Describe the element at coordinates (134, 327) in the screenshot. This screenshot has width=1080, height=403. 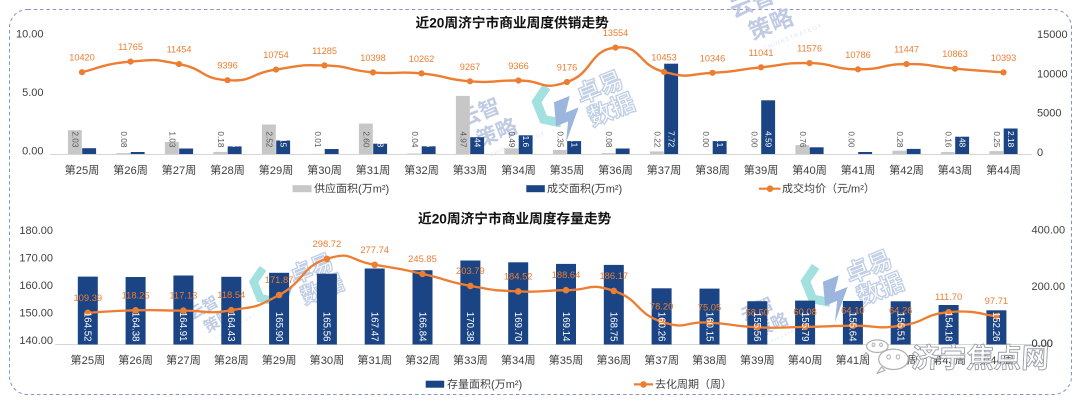
I see `svg-text: 164.38` at that location.